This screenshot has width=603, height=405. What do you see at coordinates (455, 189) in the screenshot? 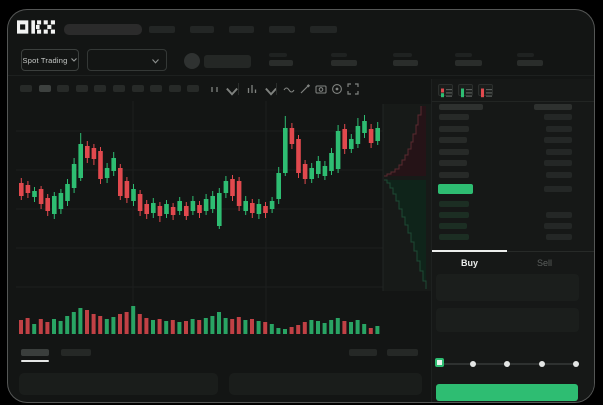
I see `last-price-bar` at bounding box center [455, 189].